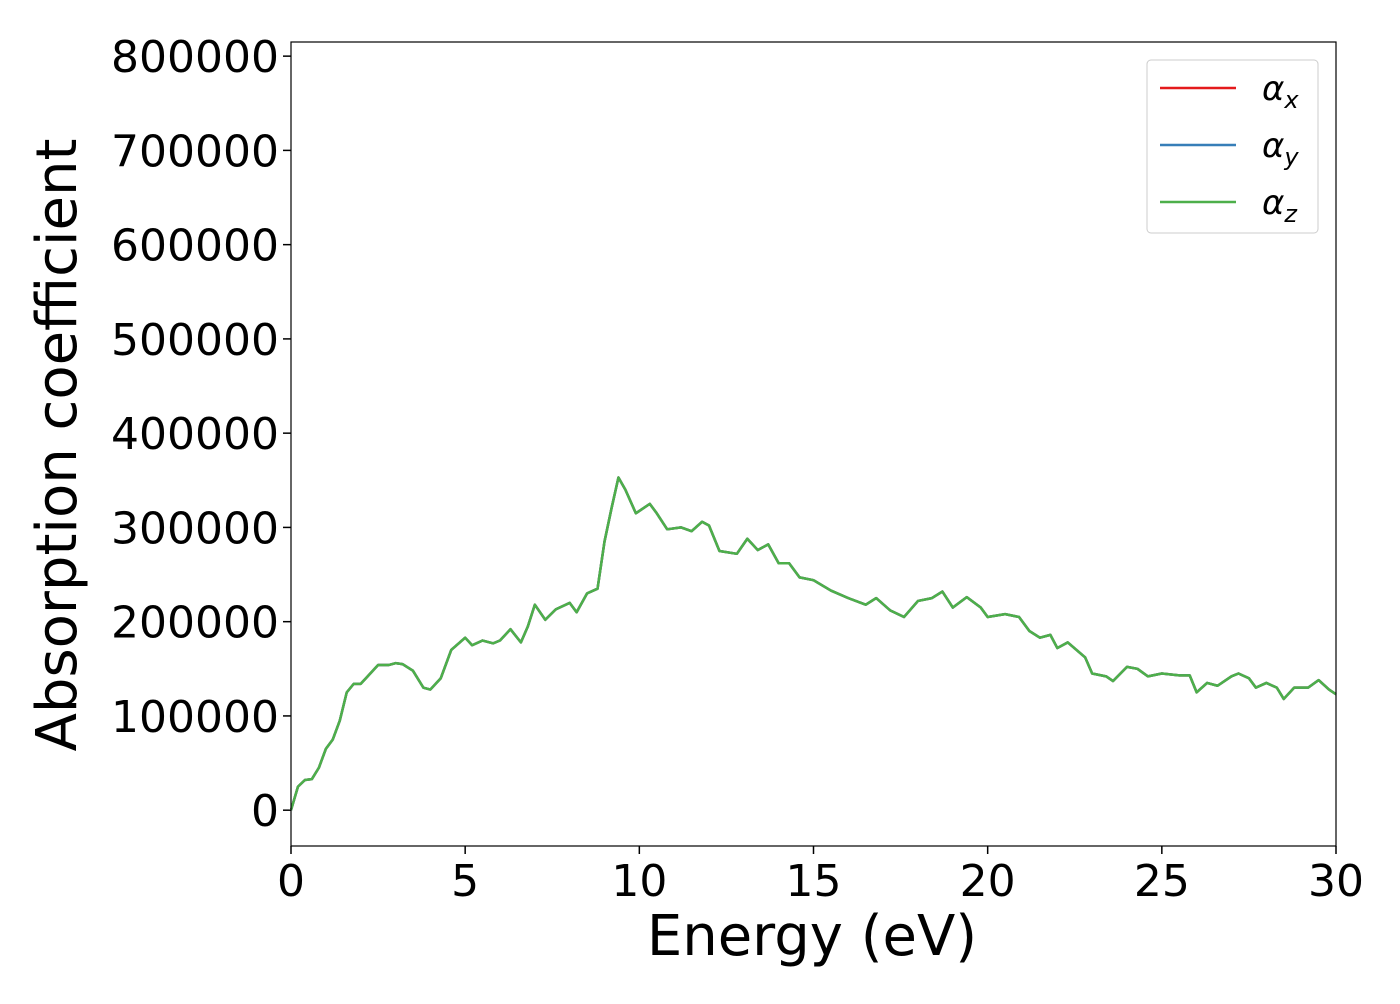 This screenshot has height=1004, width=1400. Describe the element at coordinates (57, 445) in the screenshot. I see `y-axis-label: Absorption coefficient` at that location.